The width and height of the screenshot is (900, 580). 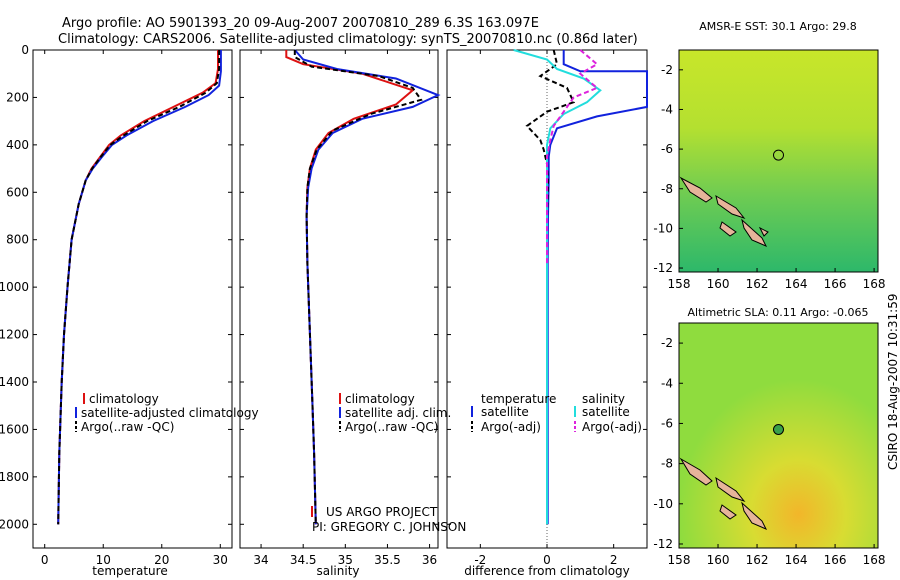 What do you see at coordinates (170, 413) in the screenshot?
I see `legend-satellite-adjusted: satellite-adjusted climatology` at bounding box center [170, 413].